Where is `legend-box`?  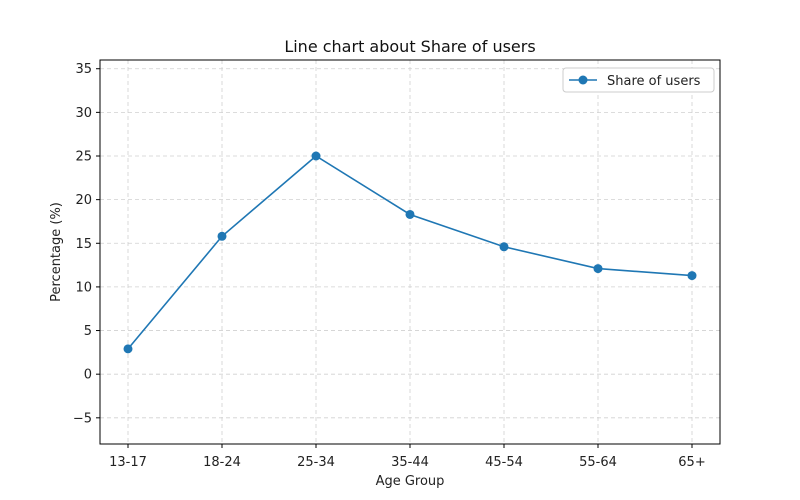
legend-box is located at coordinates (638, 80).